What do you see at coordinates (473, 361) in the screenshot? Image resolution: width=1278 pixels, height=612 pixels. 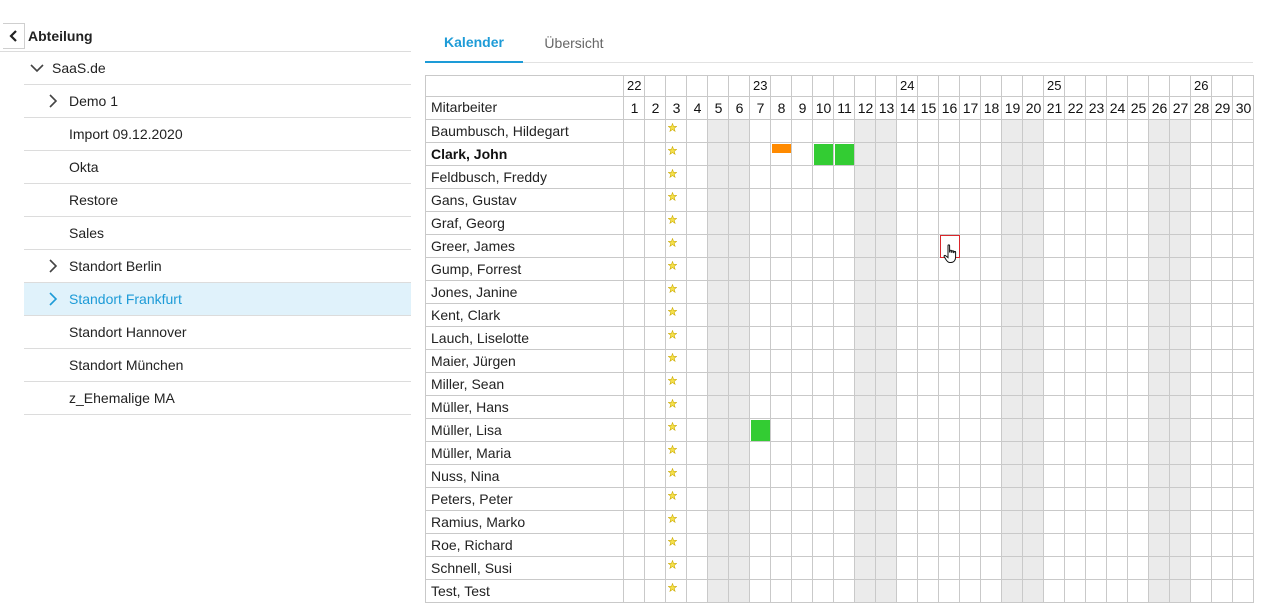 I see `employee-name: Maier, Jürgen` at bounding box center [473, 361].